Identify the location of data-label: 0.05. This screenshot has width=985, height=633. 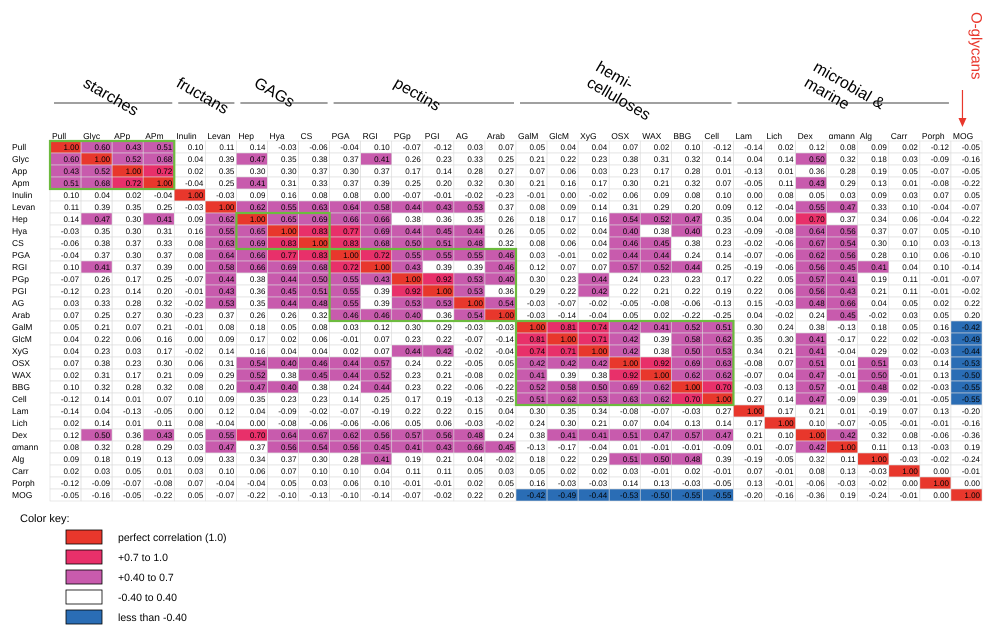
(630, 315).